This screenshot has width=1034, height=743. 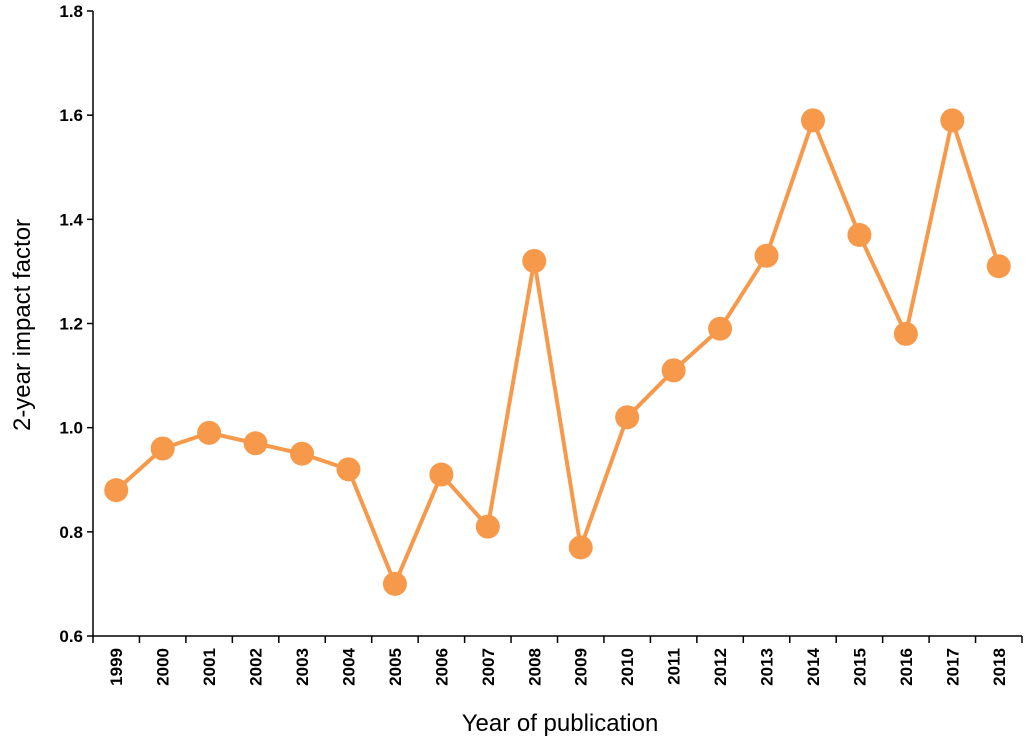 What do you see at coordinates (999, 667) in the screenshot?
I see `x-tick-label: 2018` at bounding box center [999, 667].